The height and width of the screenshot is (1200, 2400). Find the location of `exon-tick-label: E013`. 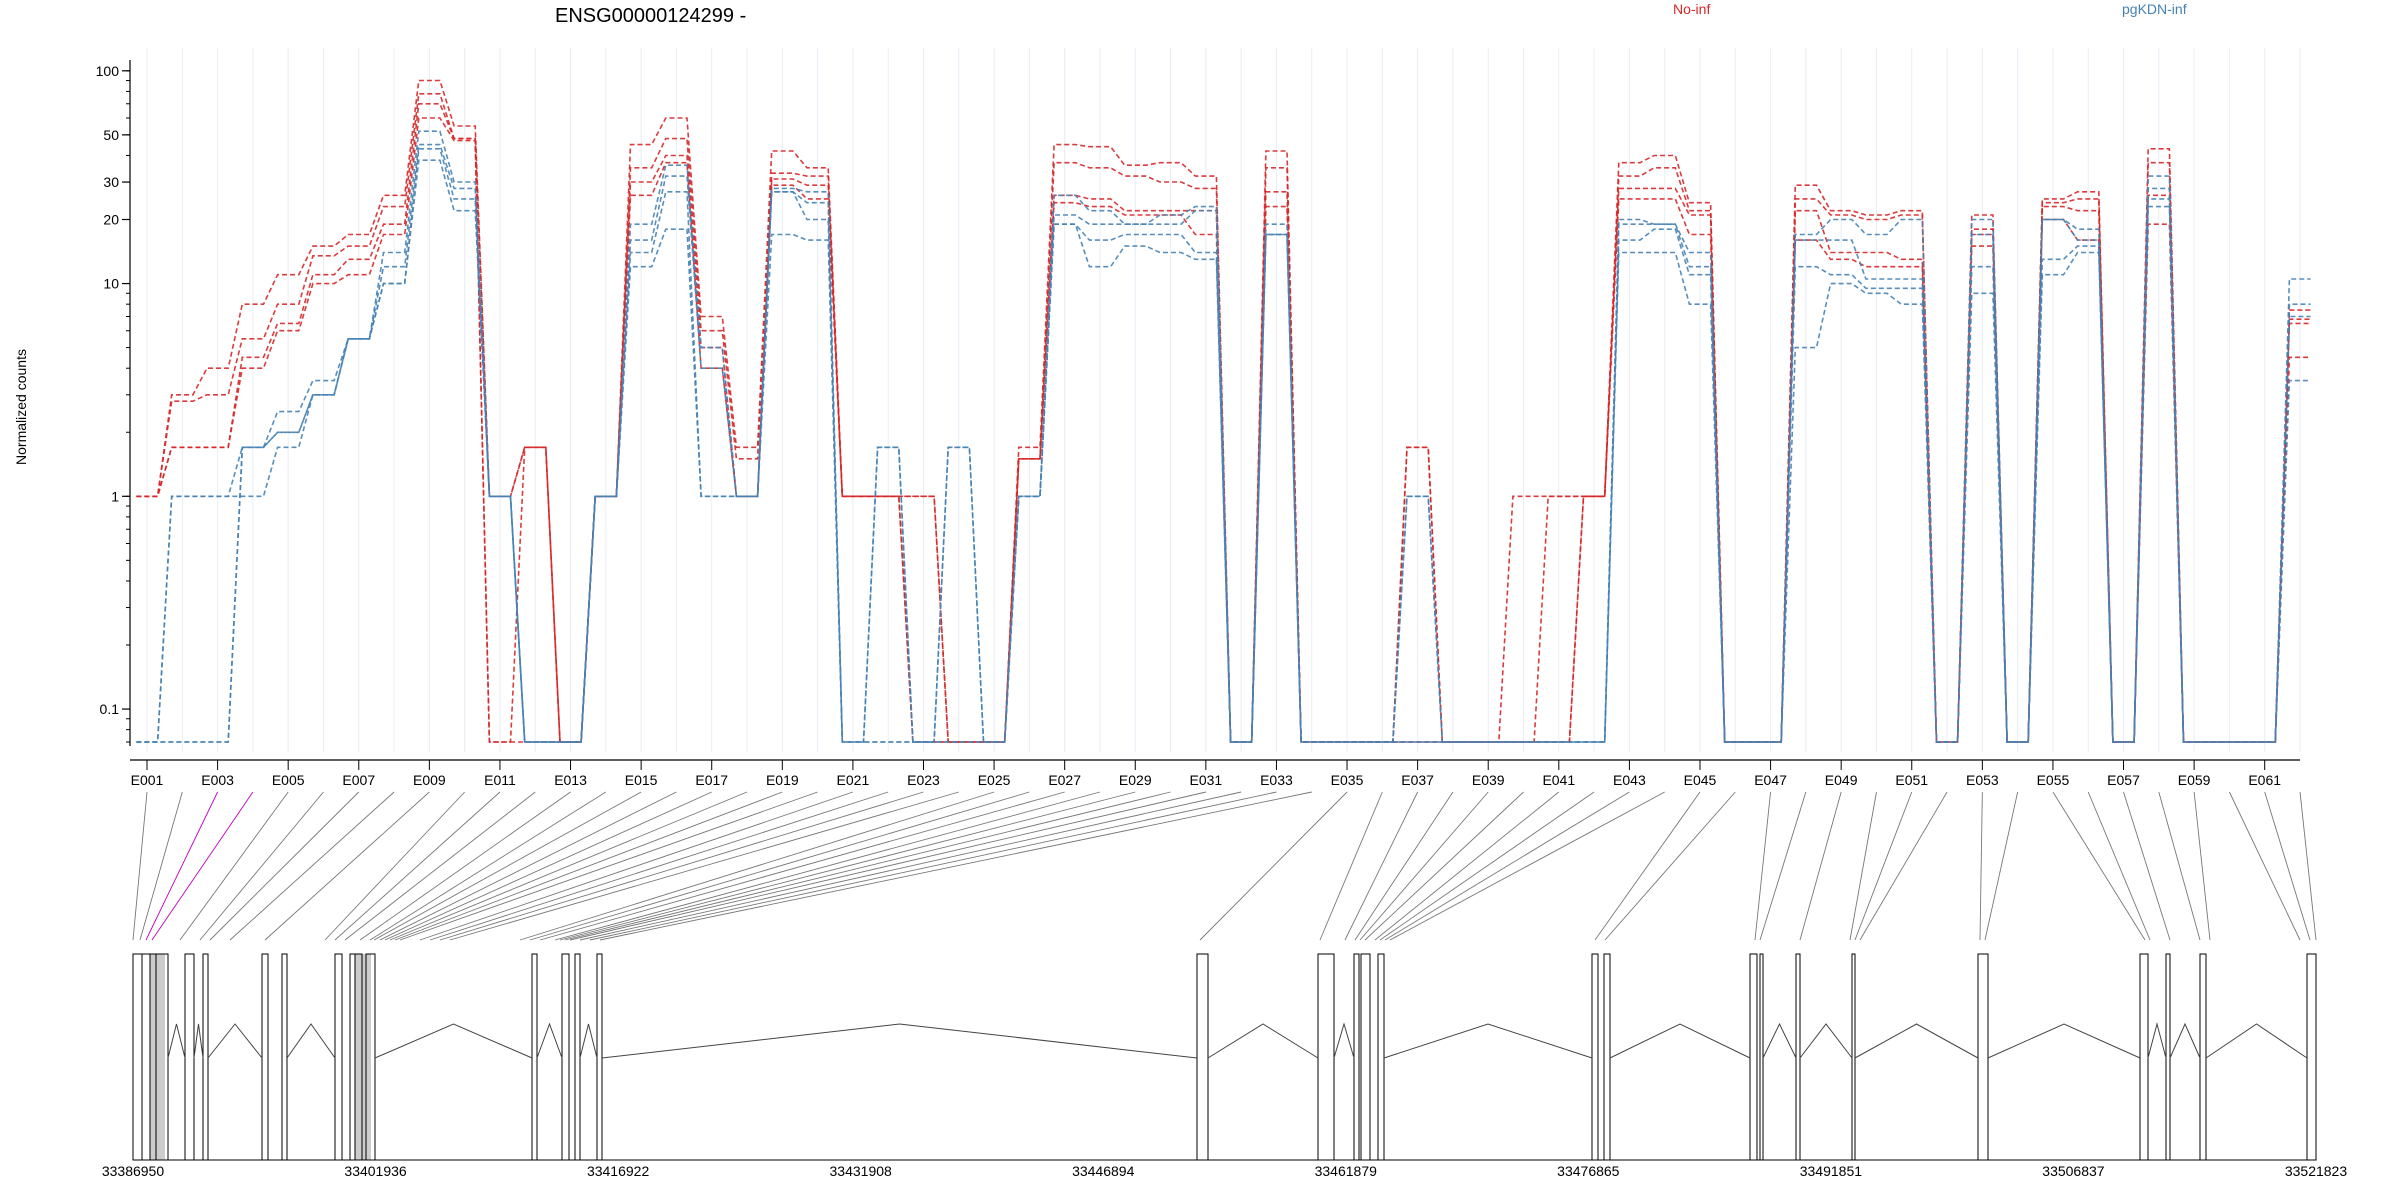

exon-tick-label: E013 is located at coordinates (570, 780).